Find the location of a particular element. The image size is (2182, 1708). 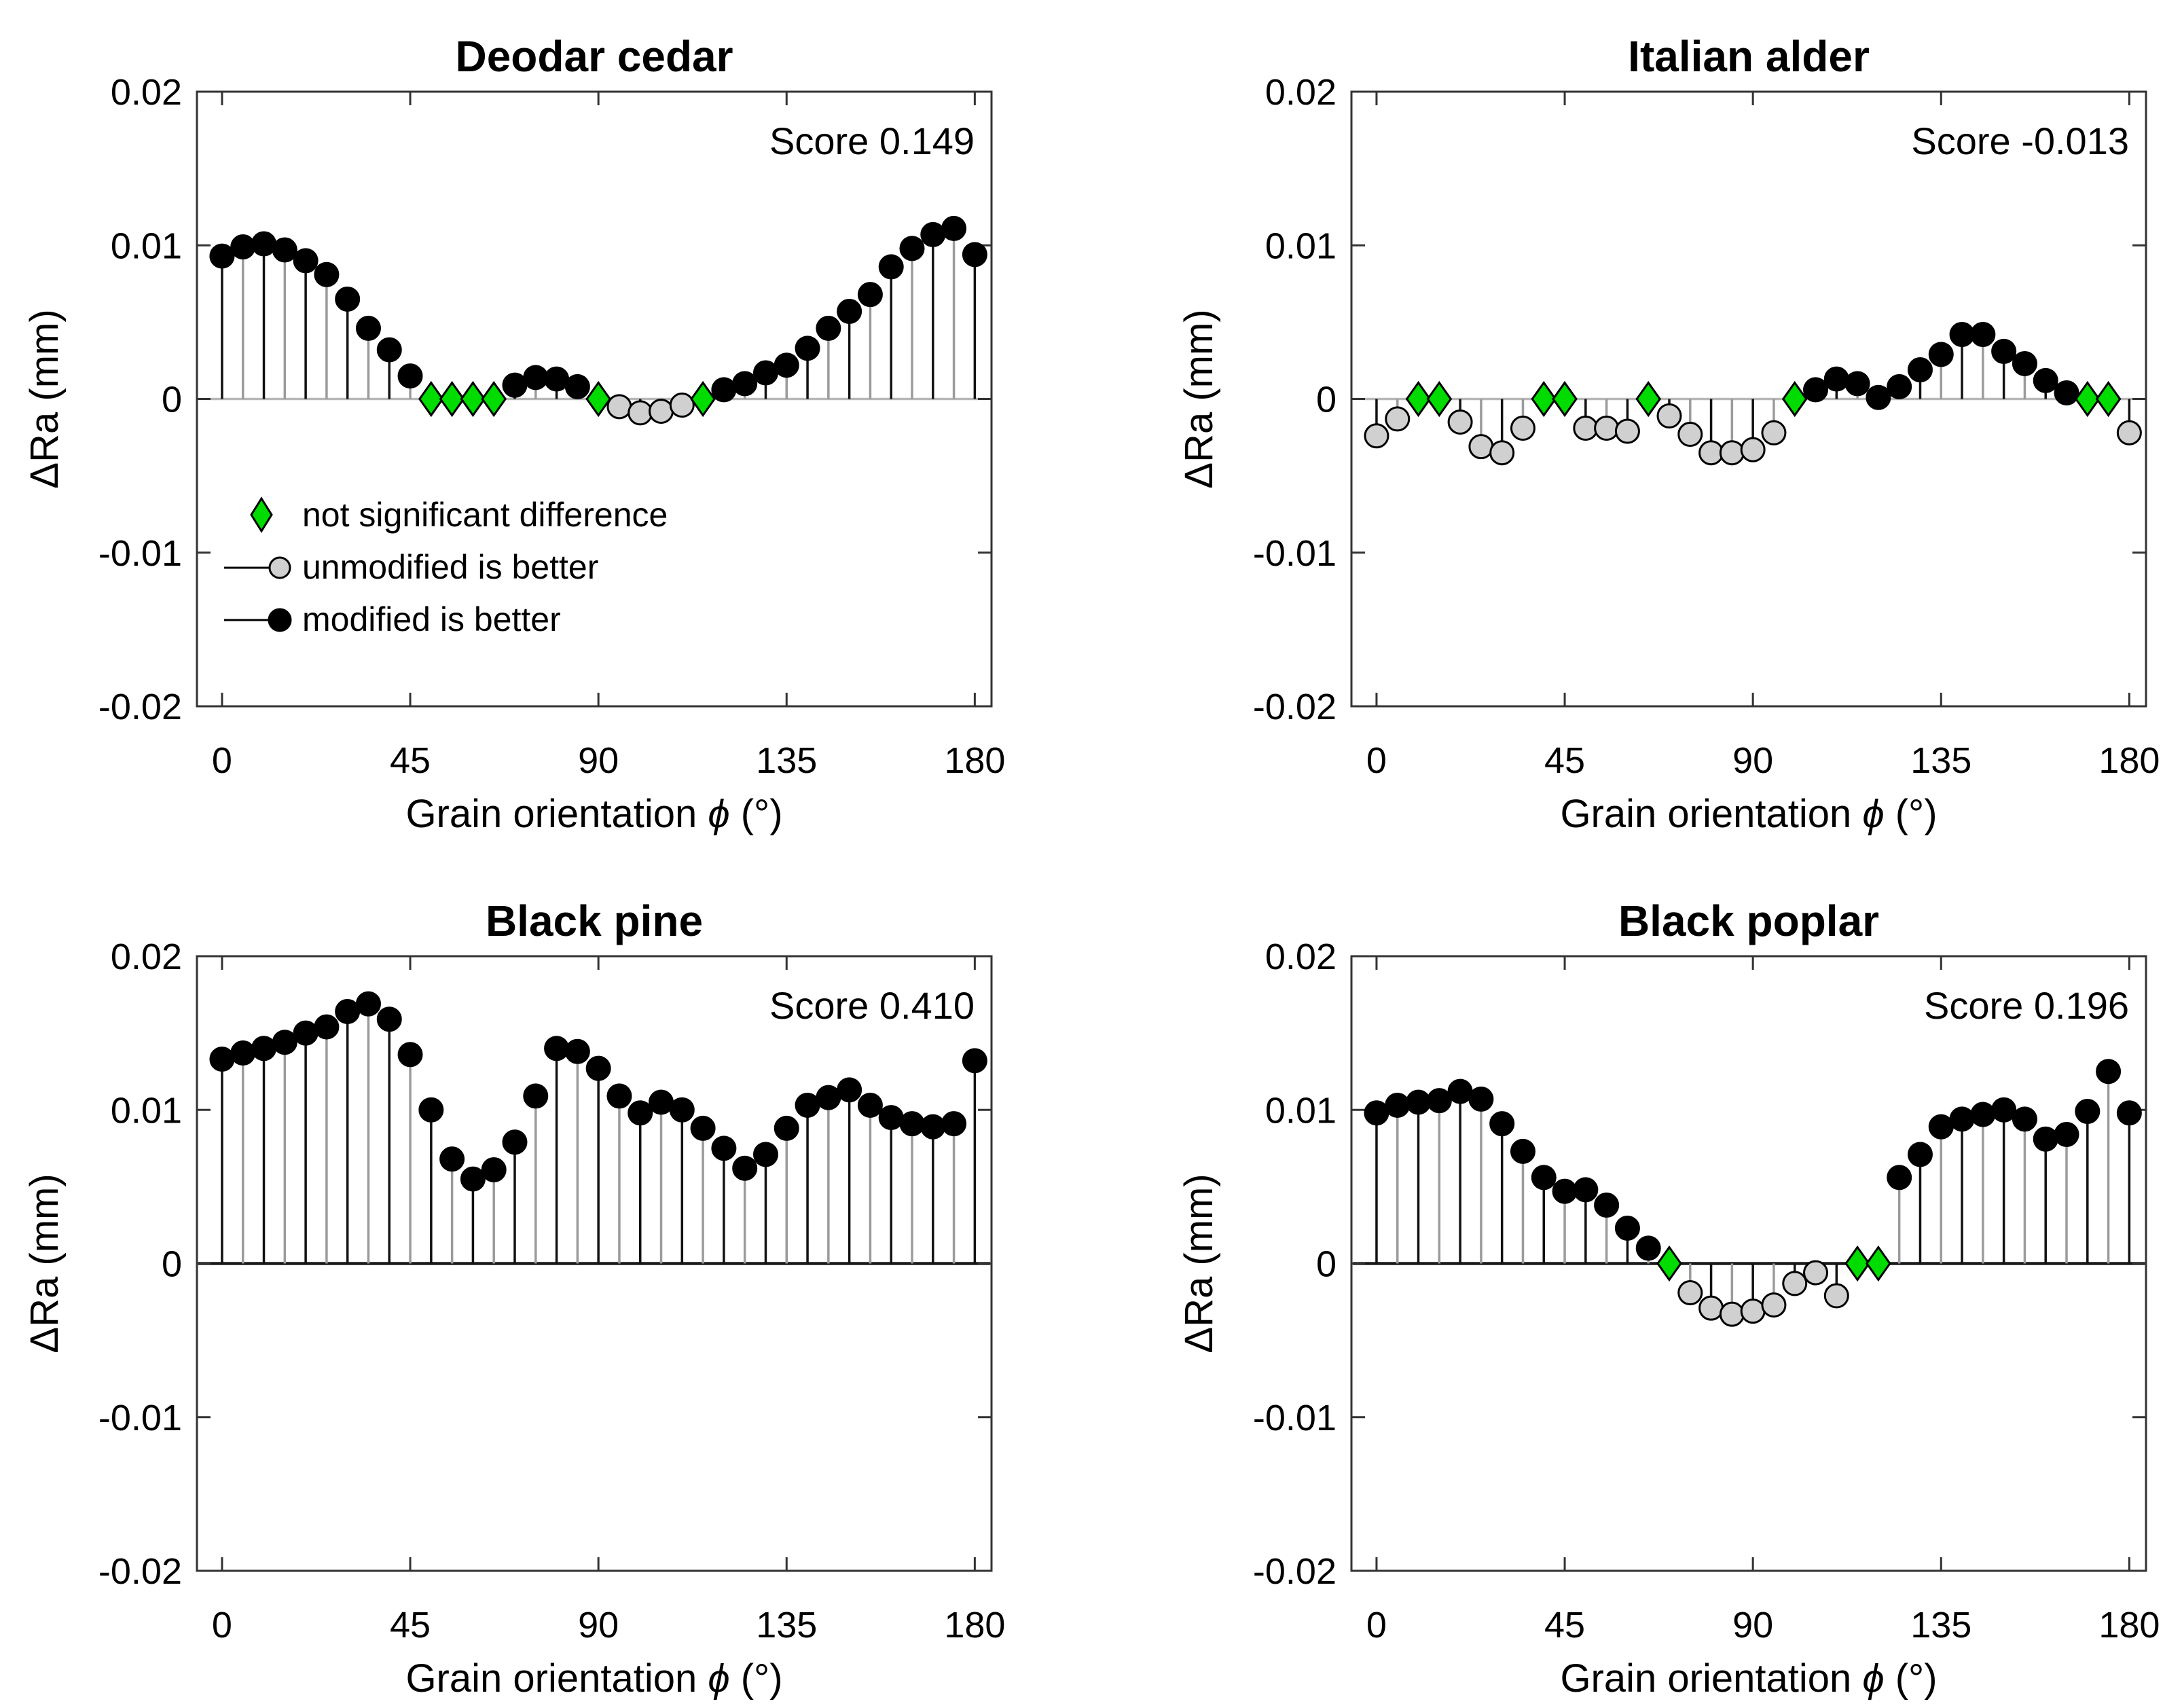

subplot-title: Deodar cedar is located at coordinates (594, 56).